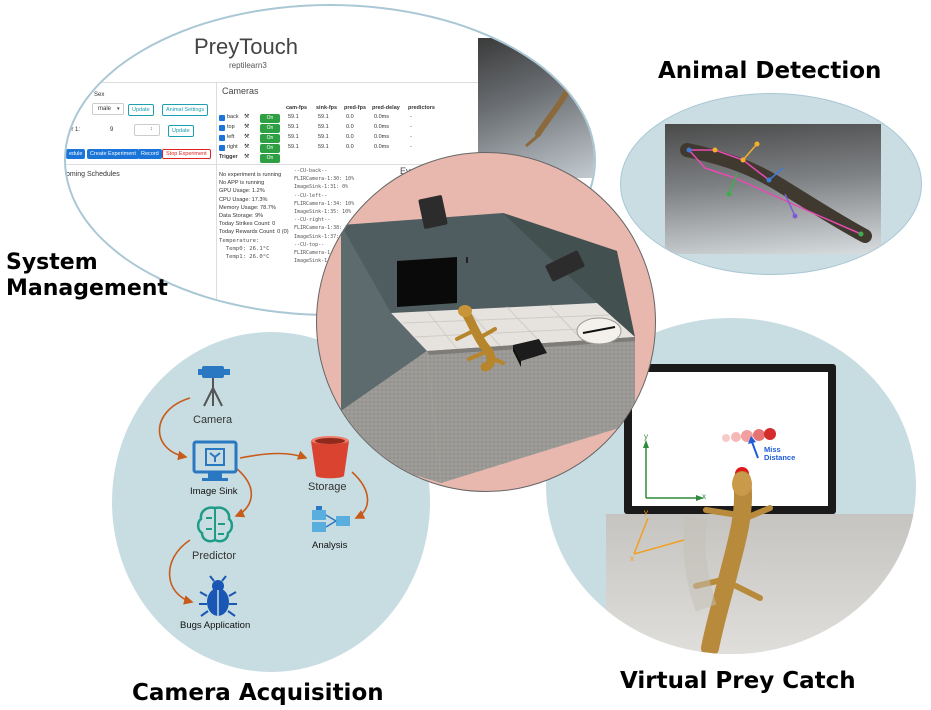 The width and height of the screenshot is (931, 710). What do you see at coordinates (247, 224) in the screenshot?
I see `status-line: Today Strikes Count: 0` at bounding box center [247, 224].